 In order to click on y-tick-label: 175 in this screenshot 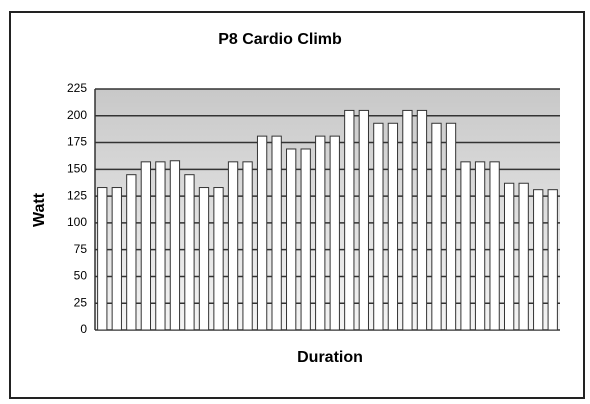, I will do `click(77, 142)`.